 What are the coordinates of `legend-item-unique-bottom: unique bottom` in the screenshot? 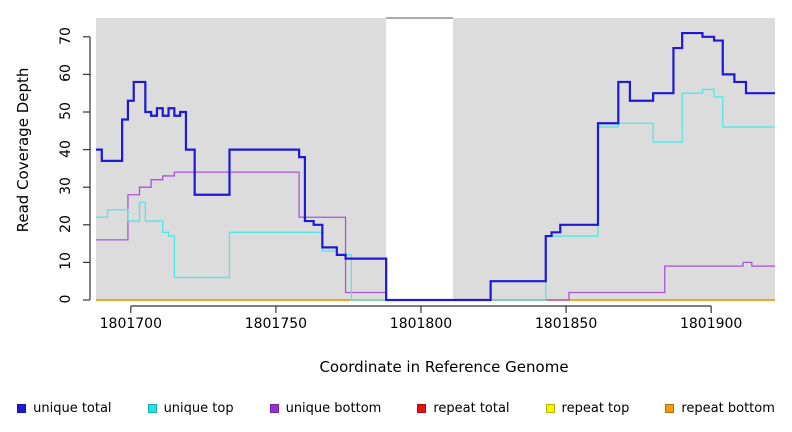 It's located at (325, 408).